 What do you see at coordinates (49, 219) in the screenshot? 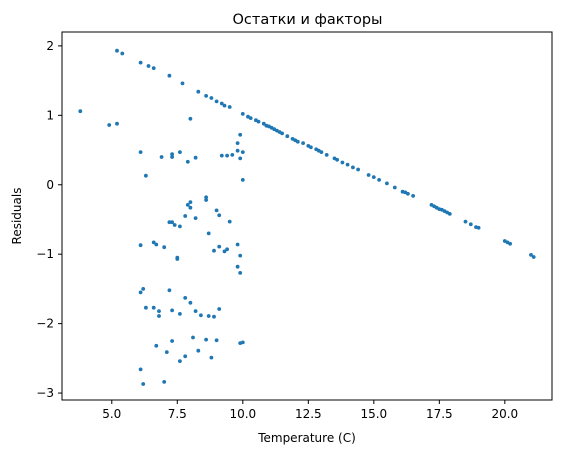
I see `y-axis-ticks: −3 −2 −1 0 1 2` at bounding box center [49, 219].